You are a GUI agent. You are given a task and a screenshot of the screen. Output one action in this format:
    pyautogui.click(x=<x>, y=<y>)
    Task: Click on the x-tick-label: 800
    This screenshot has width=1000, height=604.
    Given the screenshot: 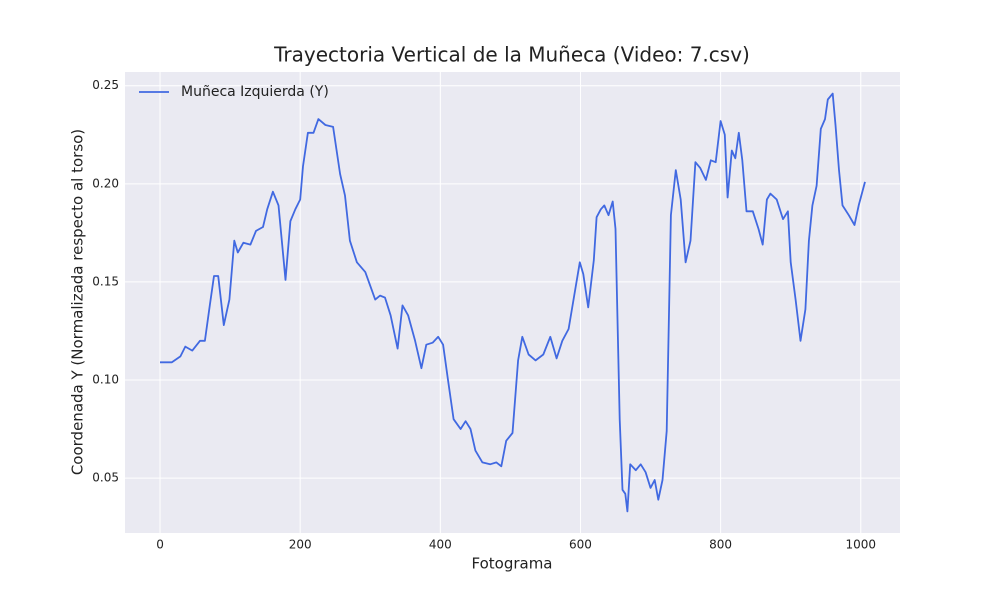 What is the action you would take?
    pyautogui.click(x=720, y=545)
    